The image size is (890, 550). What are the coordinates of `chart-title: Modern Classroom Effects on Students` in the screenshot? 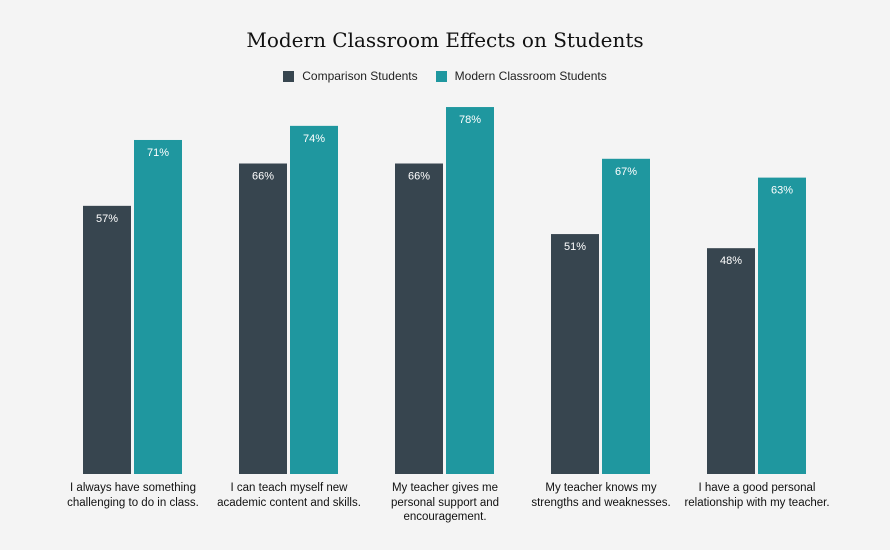 It's located at (445, 40).